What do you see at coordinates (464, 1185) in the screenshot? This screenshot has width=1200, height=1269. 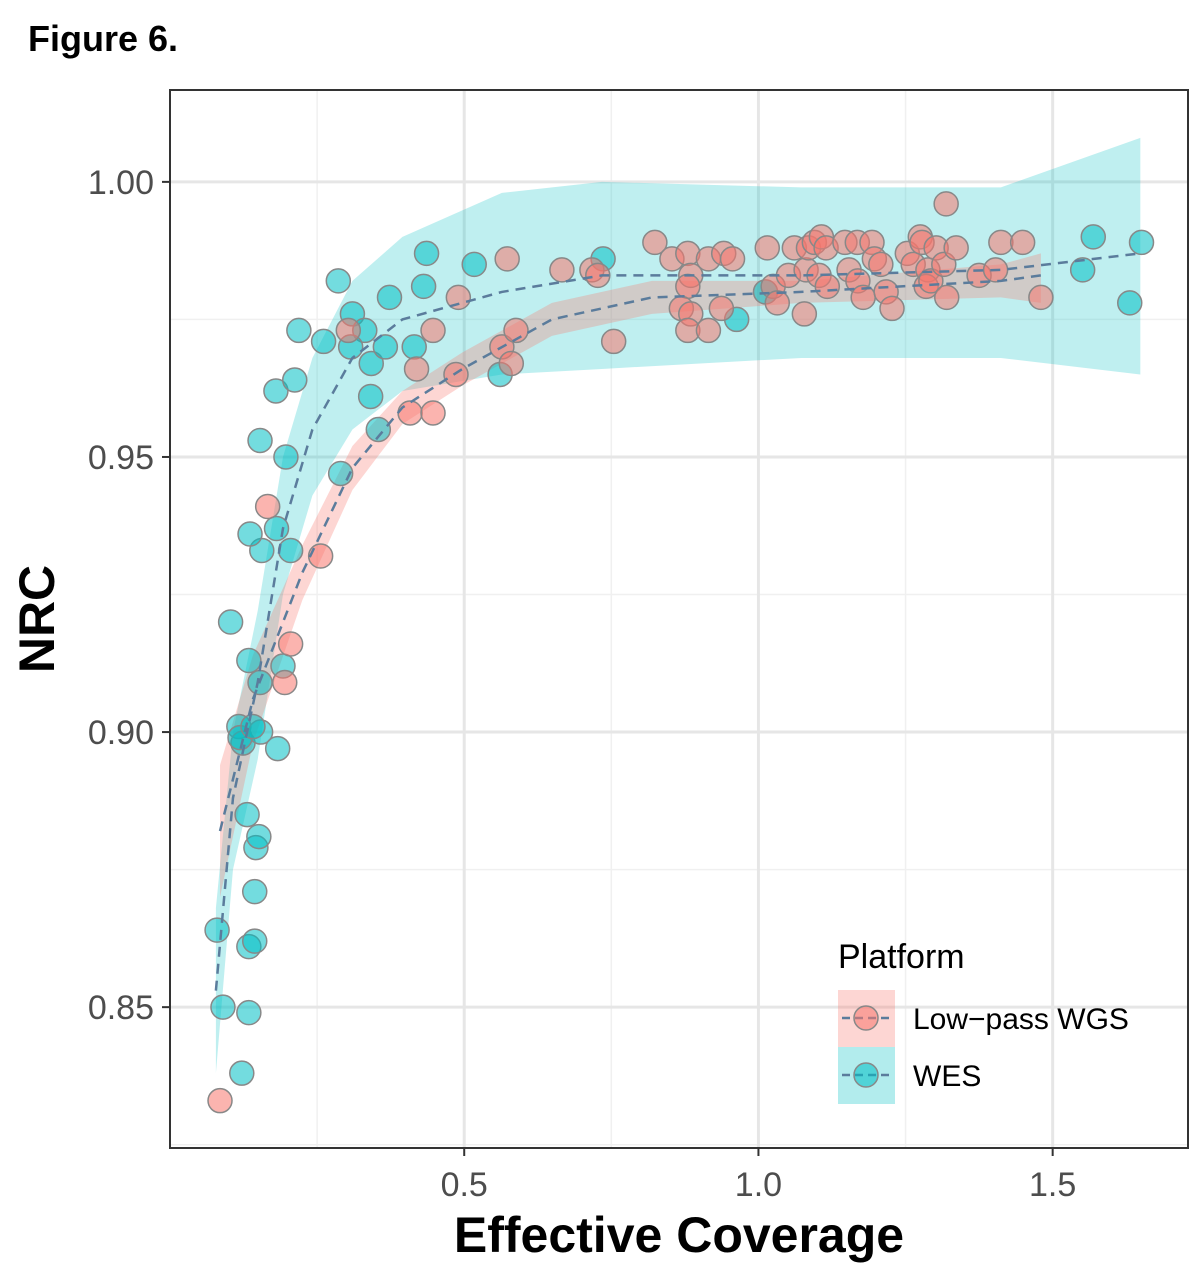 I see `x-tick-label: 0.5` at bounding box center [464, 1185].